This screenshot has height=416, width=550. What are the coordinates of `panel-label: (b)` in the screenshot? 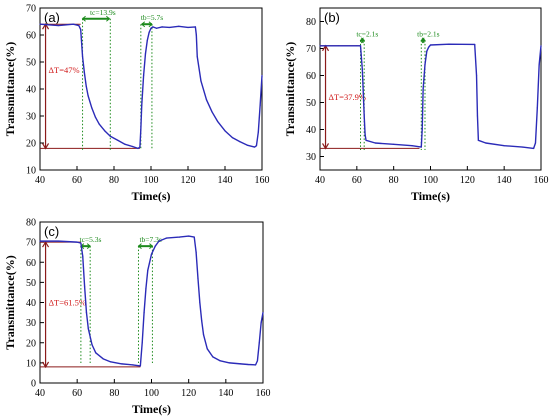 It's located at (332, 17).